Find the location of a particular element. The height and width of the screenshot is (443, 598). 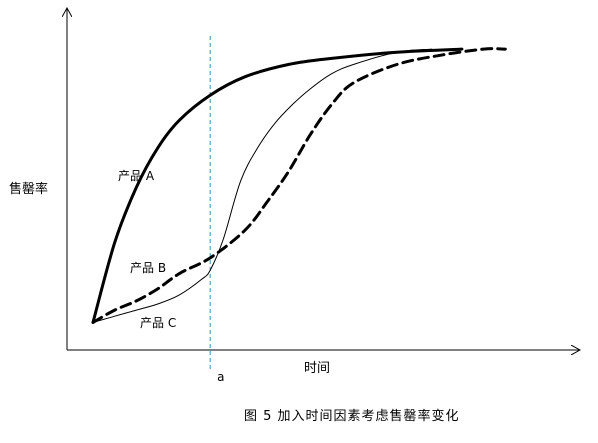

x-axis-label: 时间 is located at coordinates (317, 368).